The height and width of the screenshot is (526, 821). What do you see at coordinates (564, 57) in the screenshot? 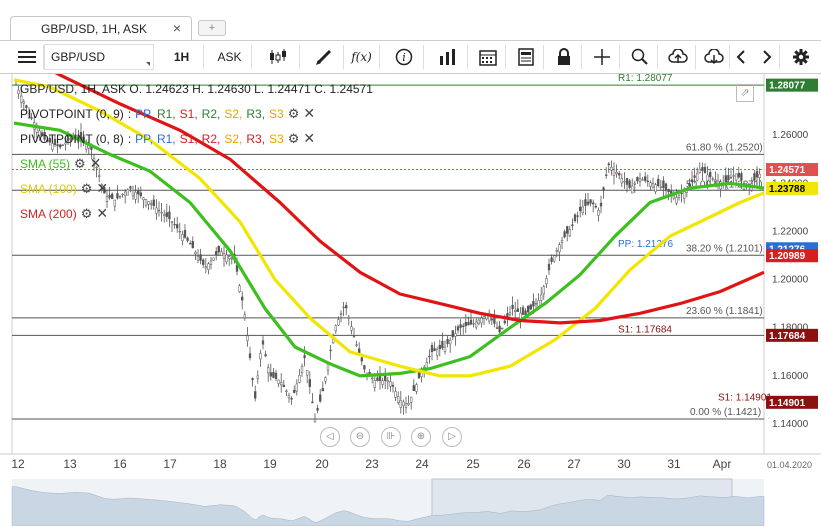
I see `lock-icon` at bounding box center [564, 57].